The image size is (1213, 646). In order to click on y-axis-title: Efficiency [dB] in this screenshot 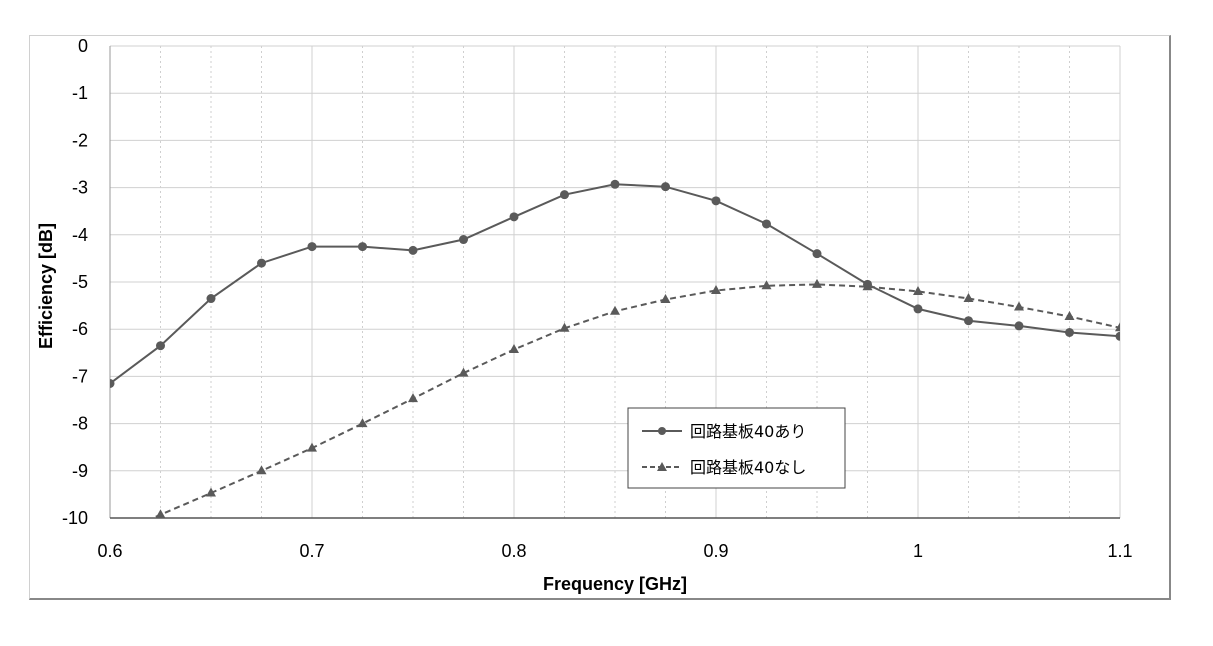, I will do `click(46, 286)`.